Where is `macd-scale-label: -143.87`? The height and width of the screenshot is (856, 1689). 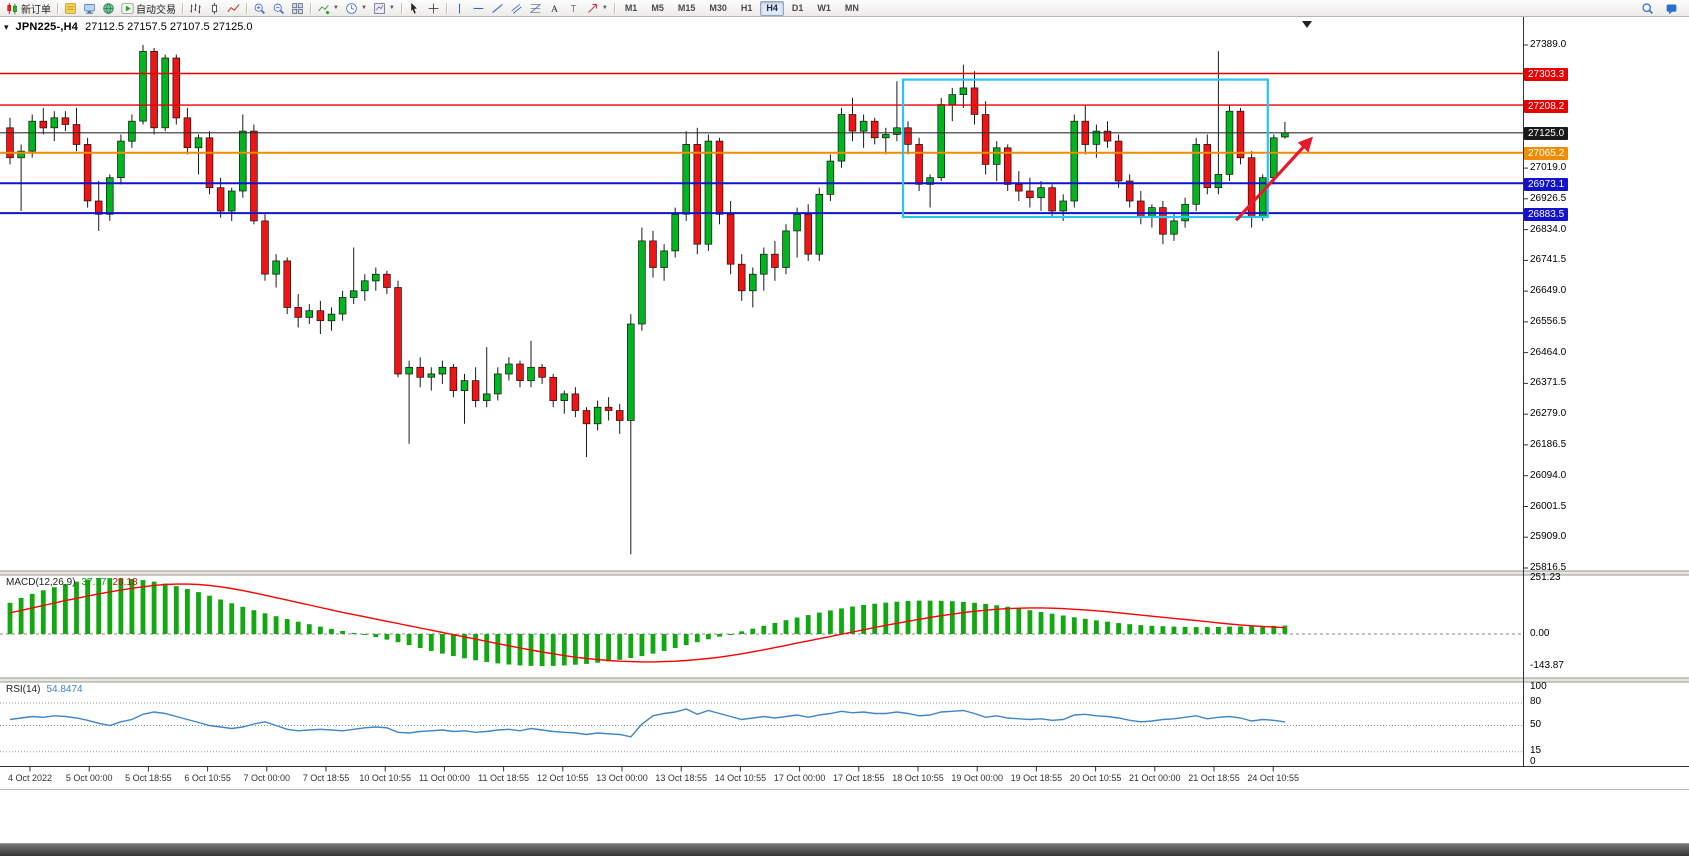 macd-scale-label: -143.87 is located at coordinates (1547, 666).